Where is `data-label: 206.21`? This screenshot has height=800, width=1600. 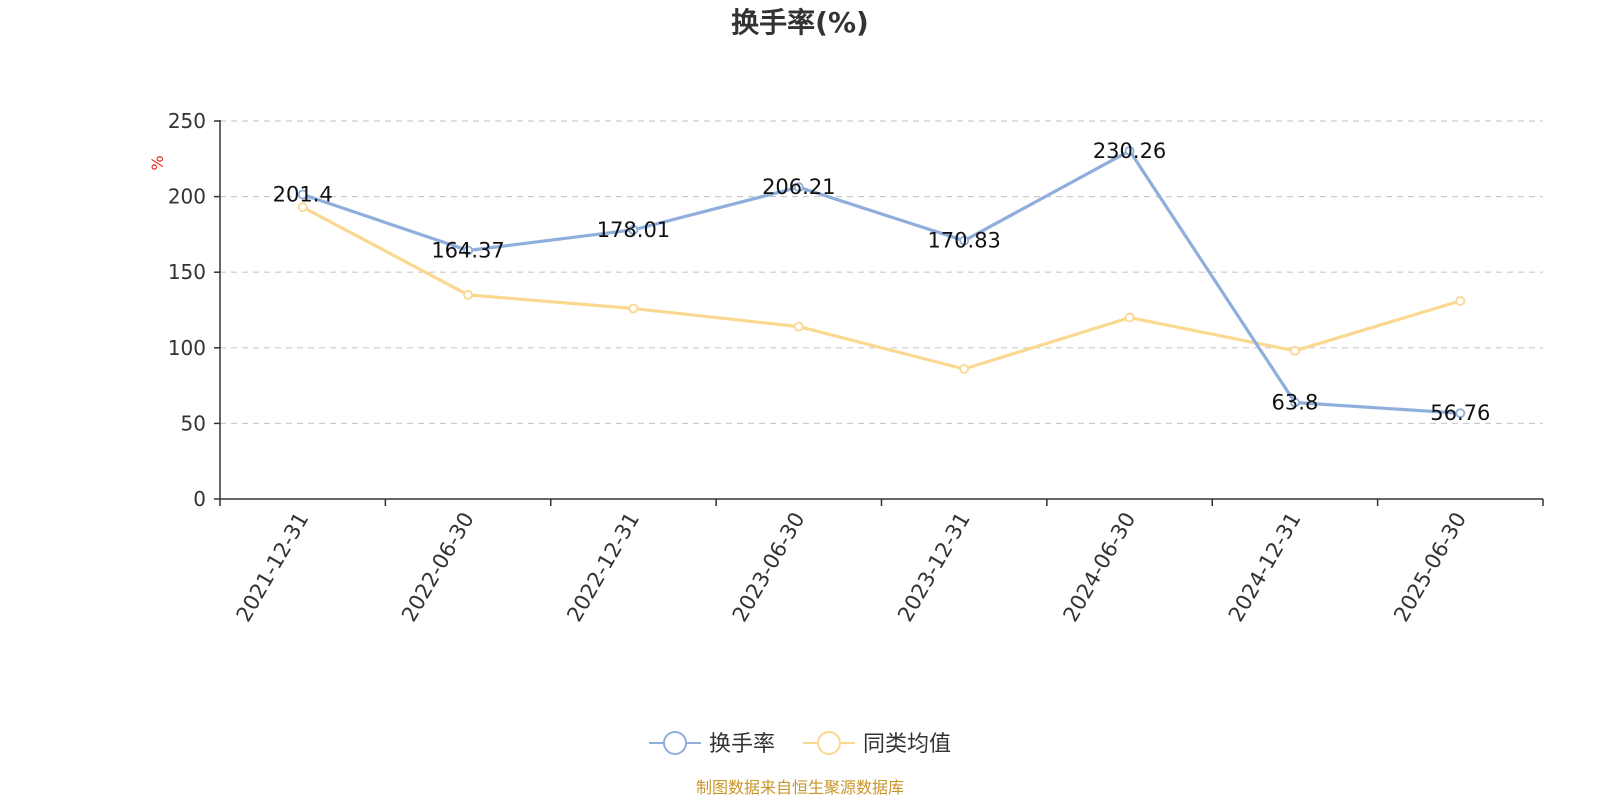
data-label: 206.21 is located at coordinates (798, 187).